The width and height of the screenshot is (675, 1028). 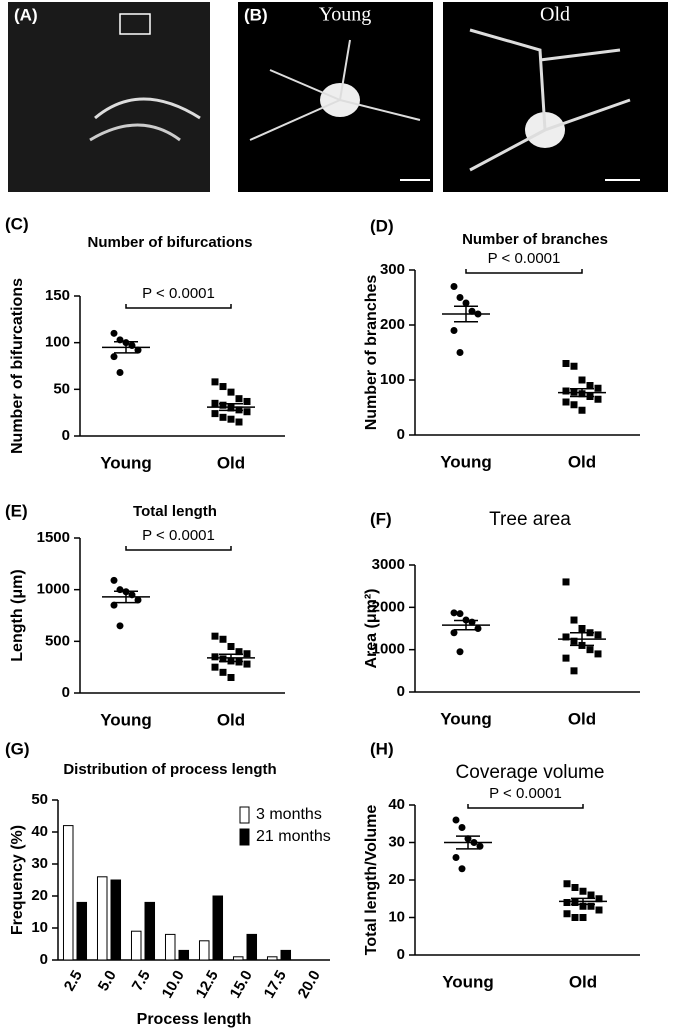 What do you see at coordinates (388, 606) in the screenshot?
I see `y-tick-label: 2000` at bounding box center [388, 606].